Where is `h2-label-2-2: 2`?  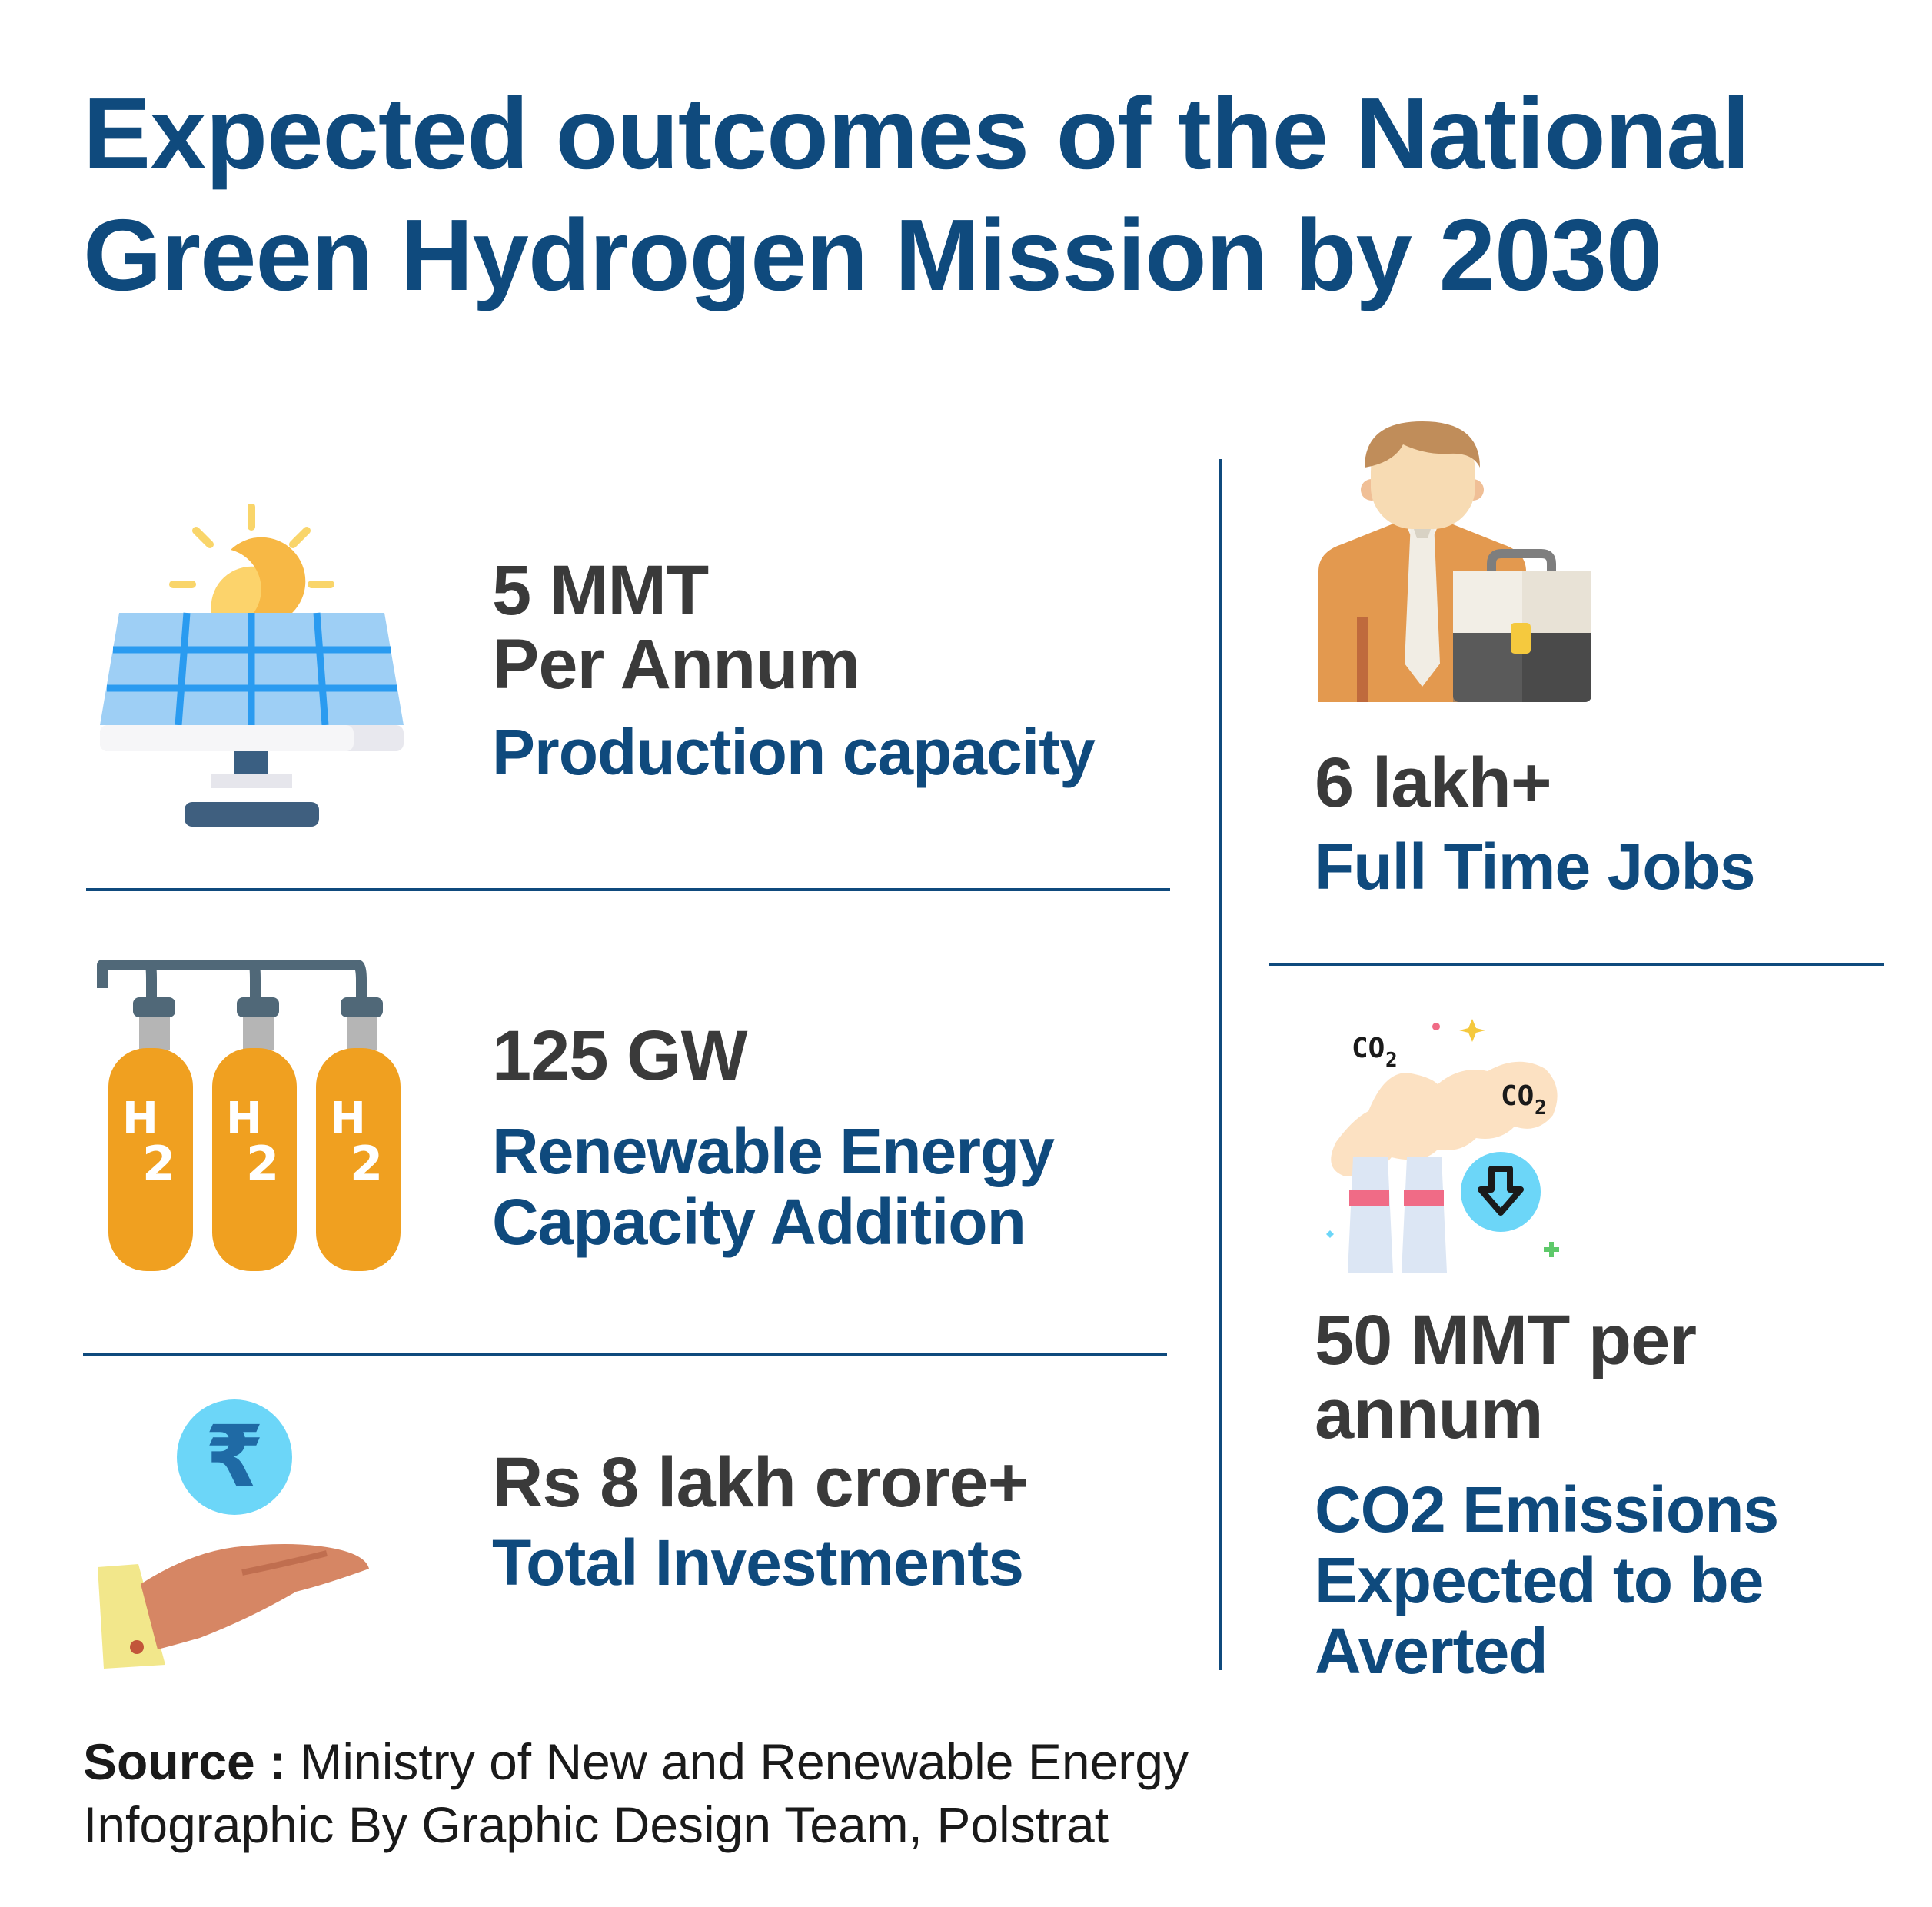 h2-label-2-2: 2 is located at coordinates (263, 1164).